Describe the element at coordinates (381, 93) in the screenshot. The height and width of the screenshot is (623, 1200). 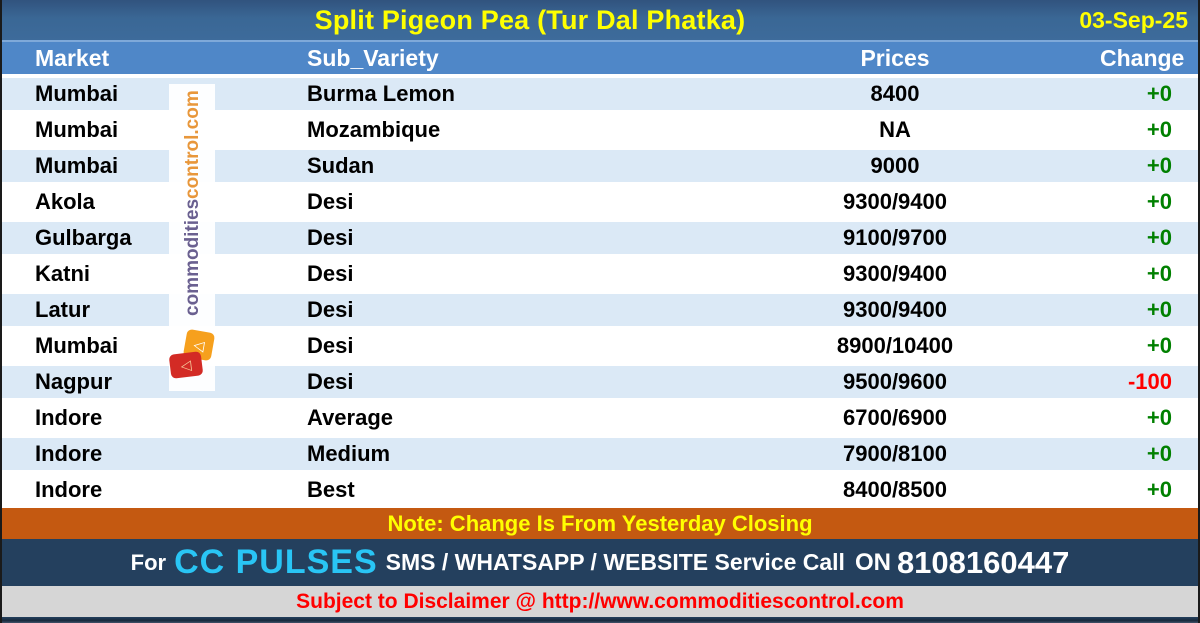
I see `cell-sub-variety: Burma Lemon` at that location.